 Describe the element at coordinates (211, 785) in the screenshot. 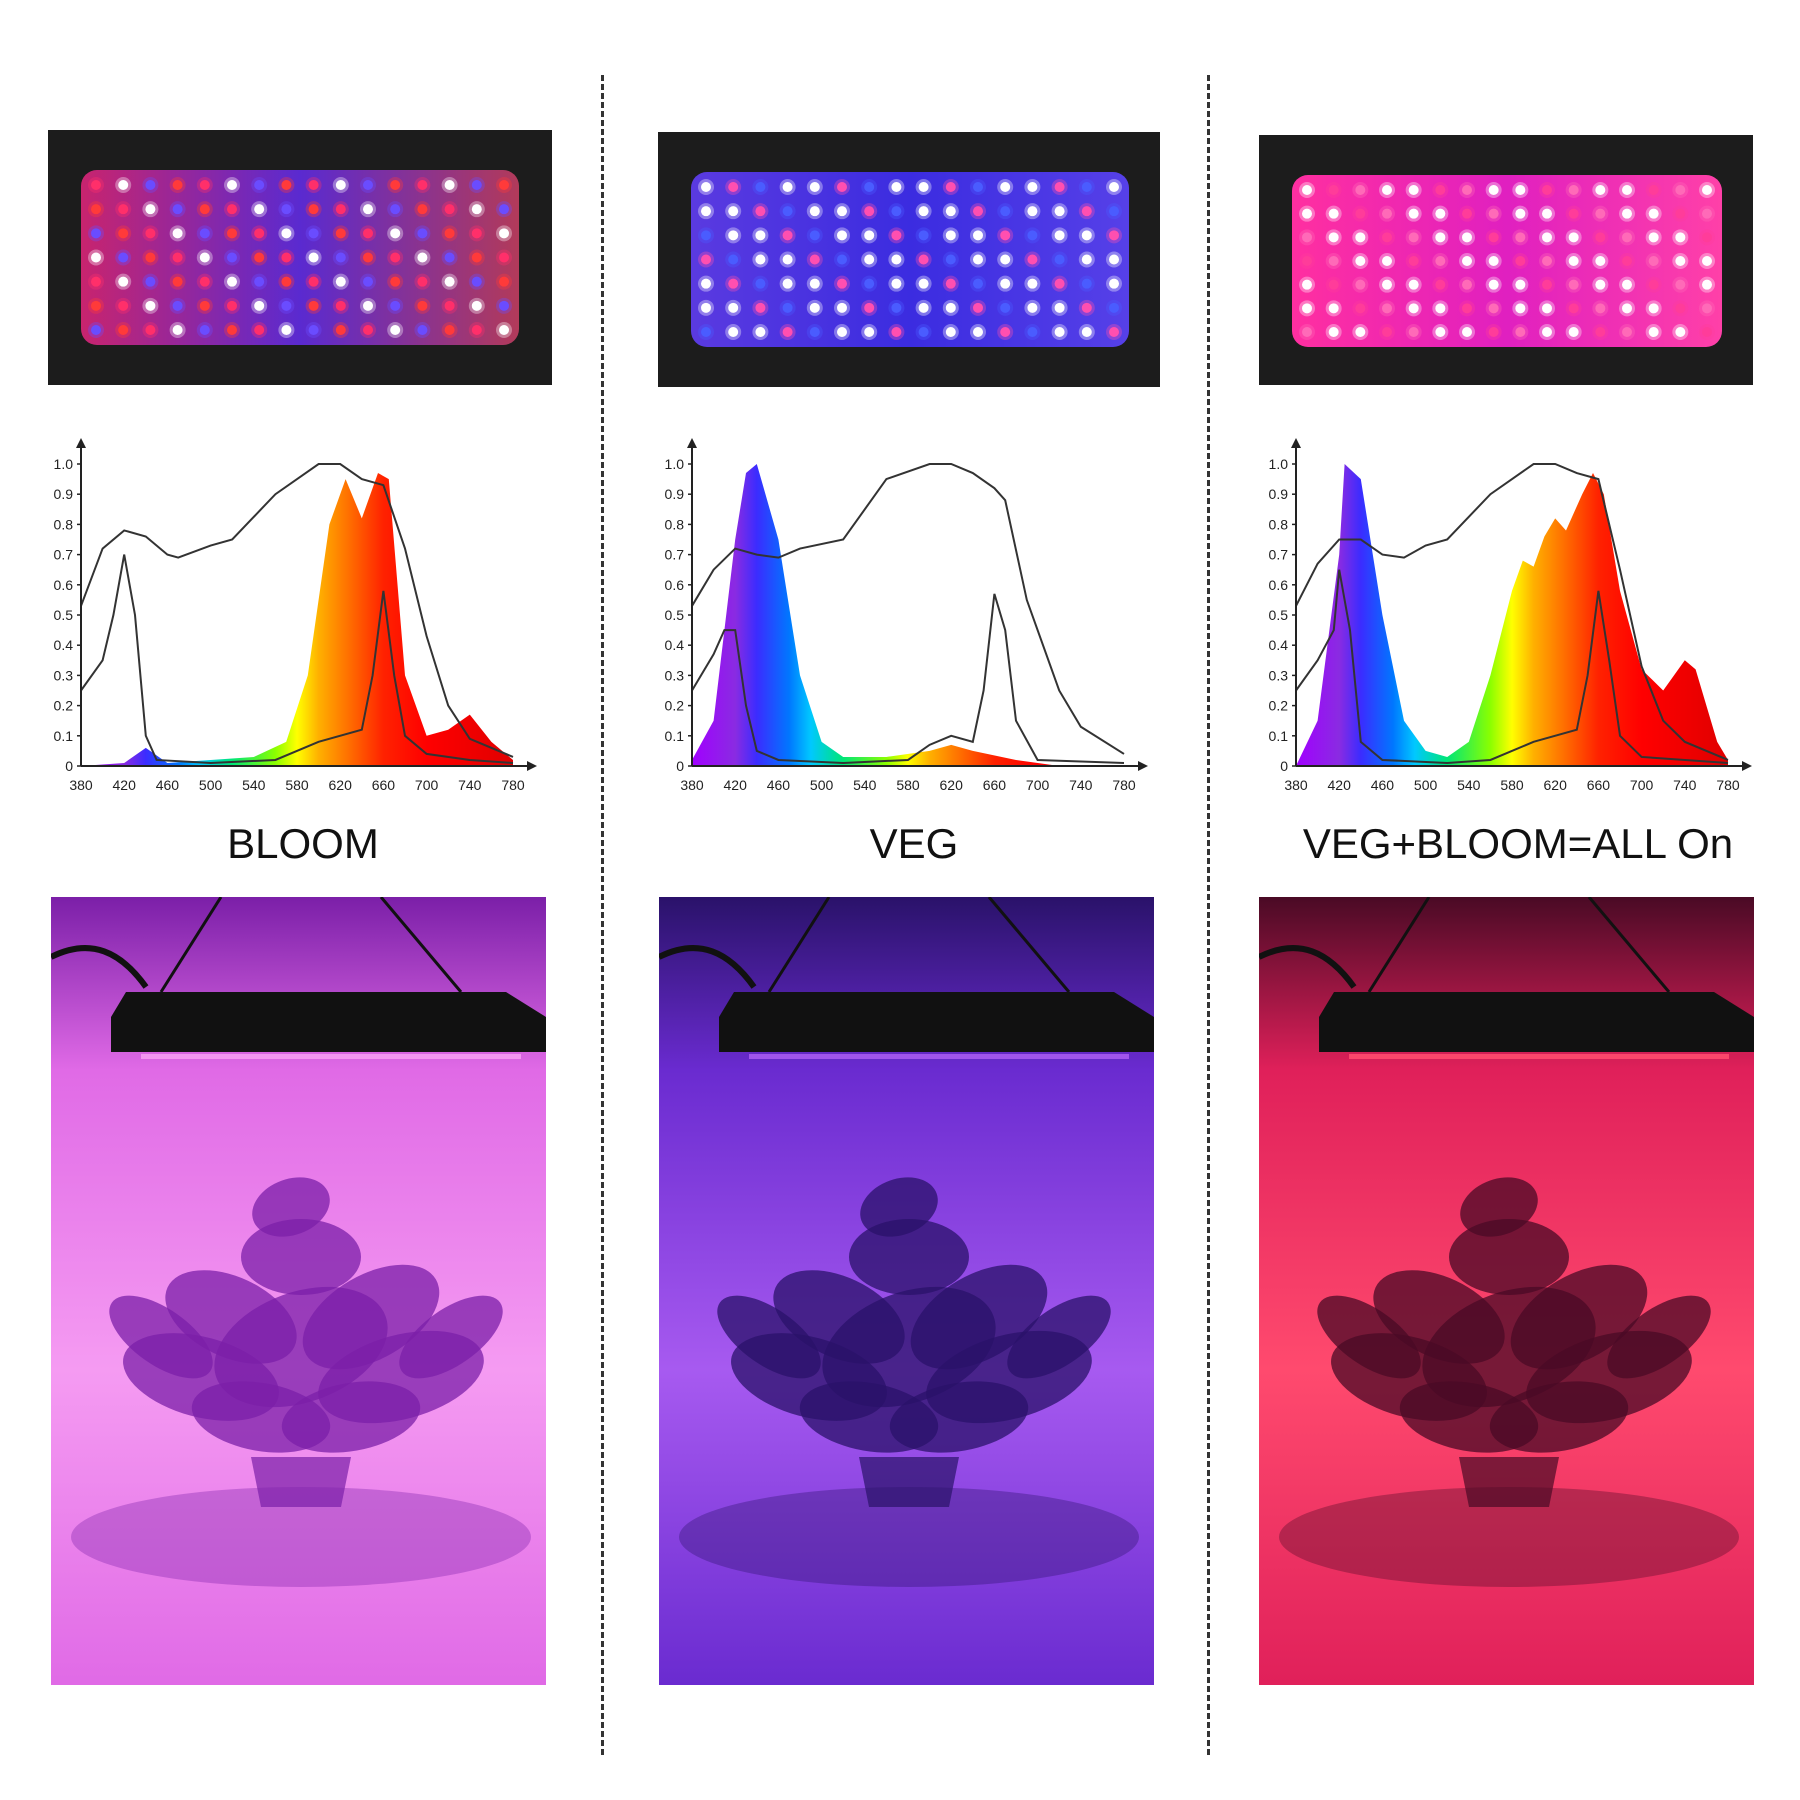

I see `x-tick-label: 500` at that location.